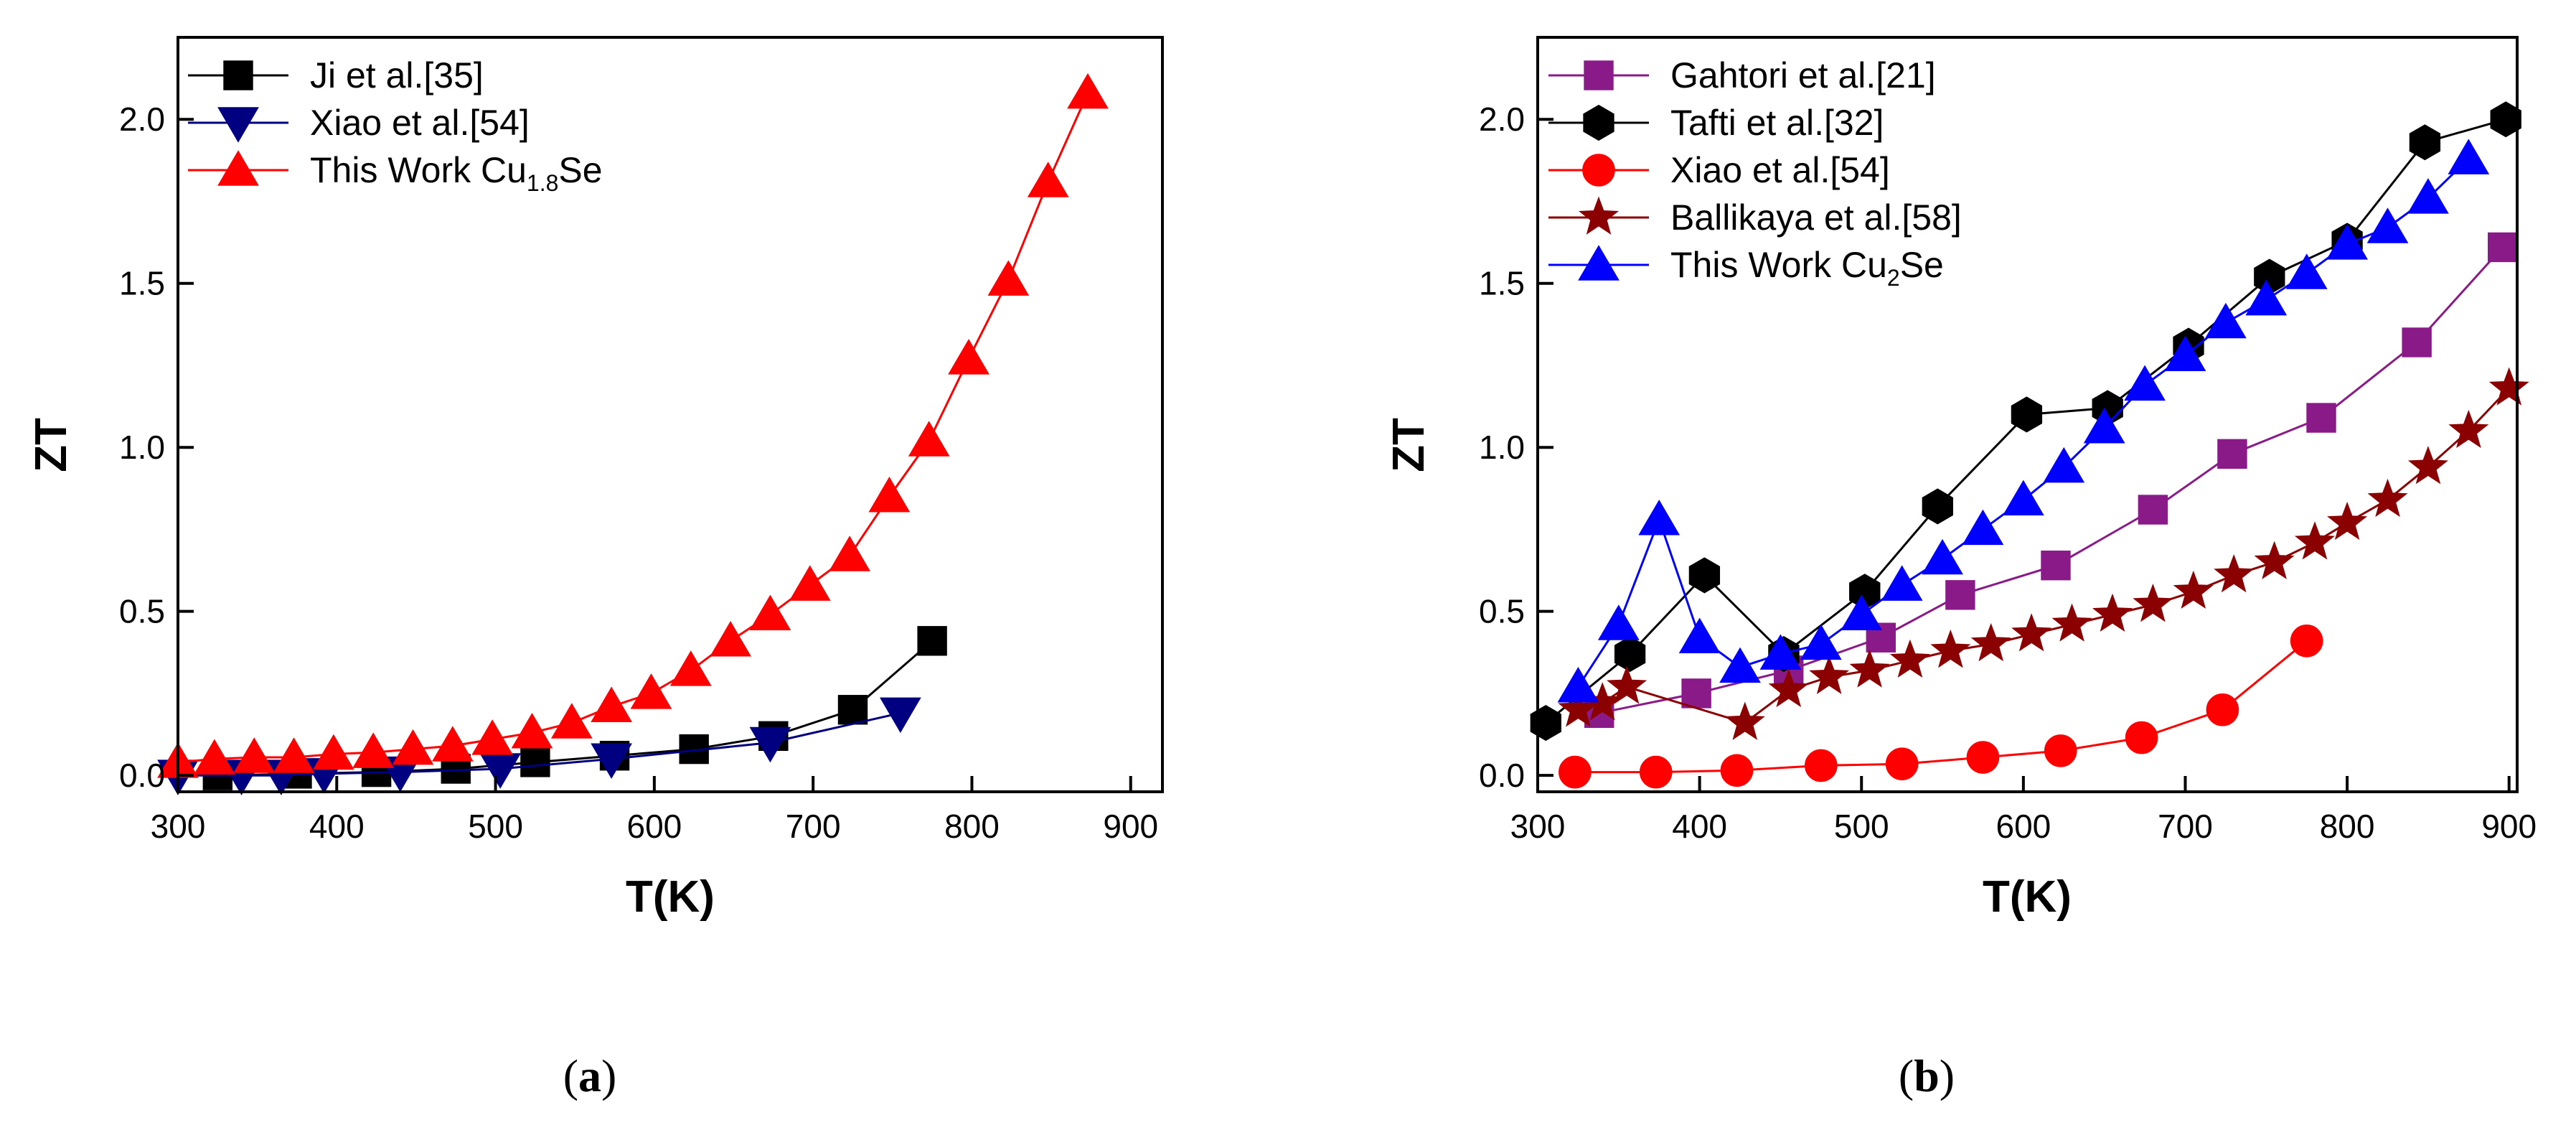  I want to click on panel-b-x-axis-title: T(K), so click(2027, 897).